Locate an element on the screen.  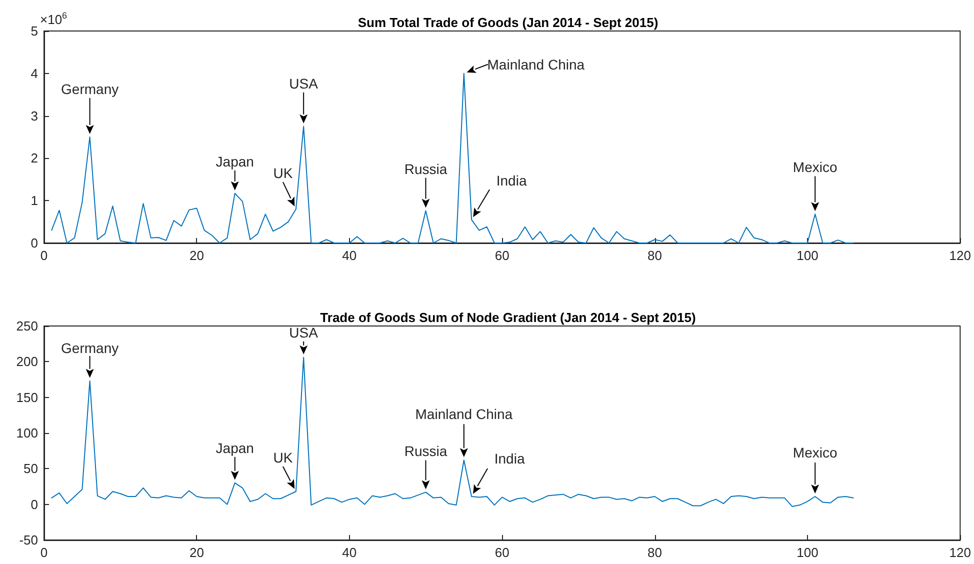
y-tick-label: 50 is located at coordinates (31, 468).